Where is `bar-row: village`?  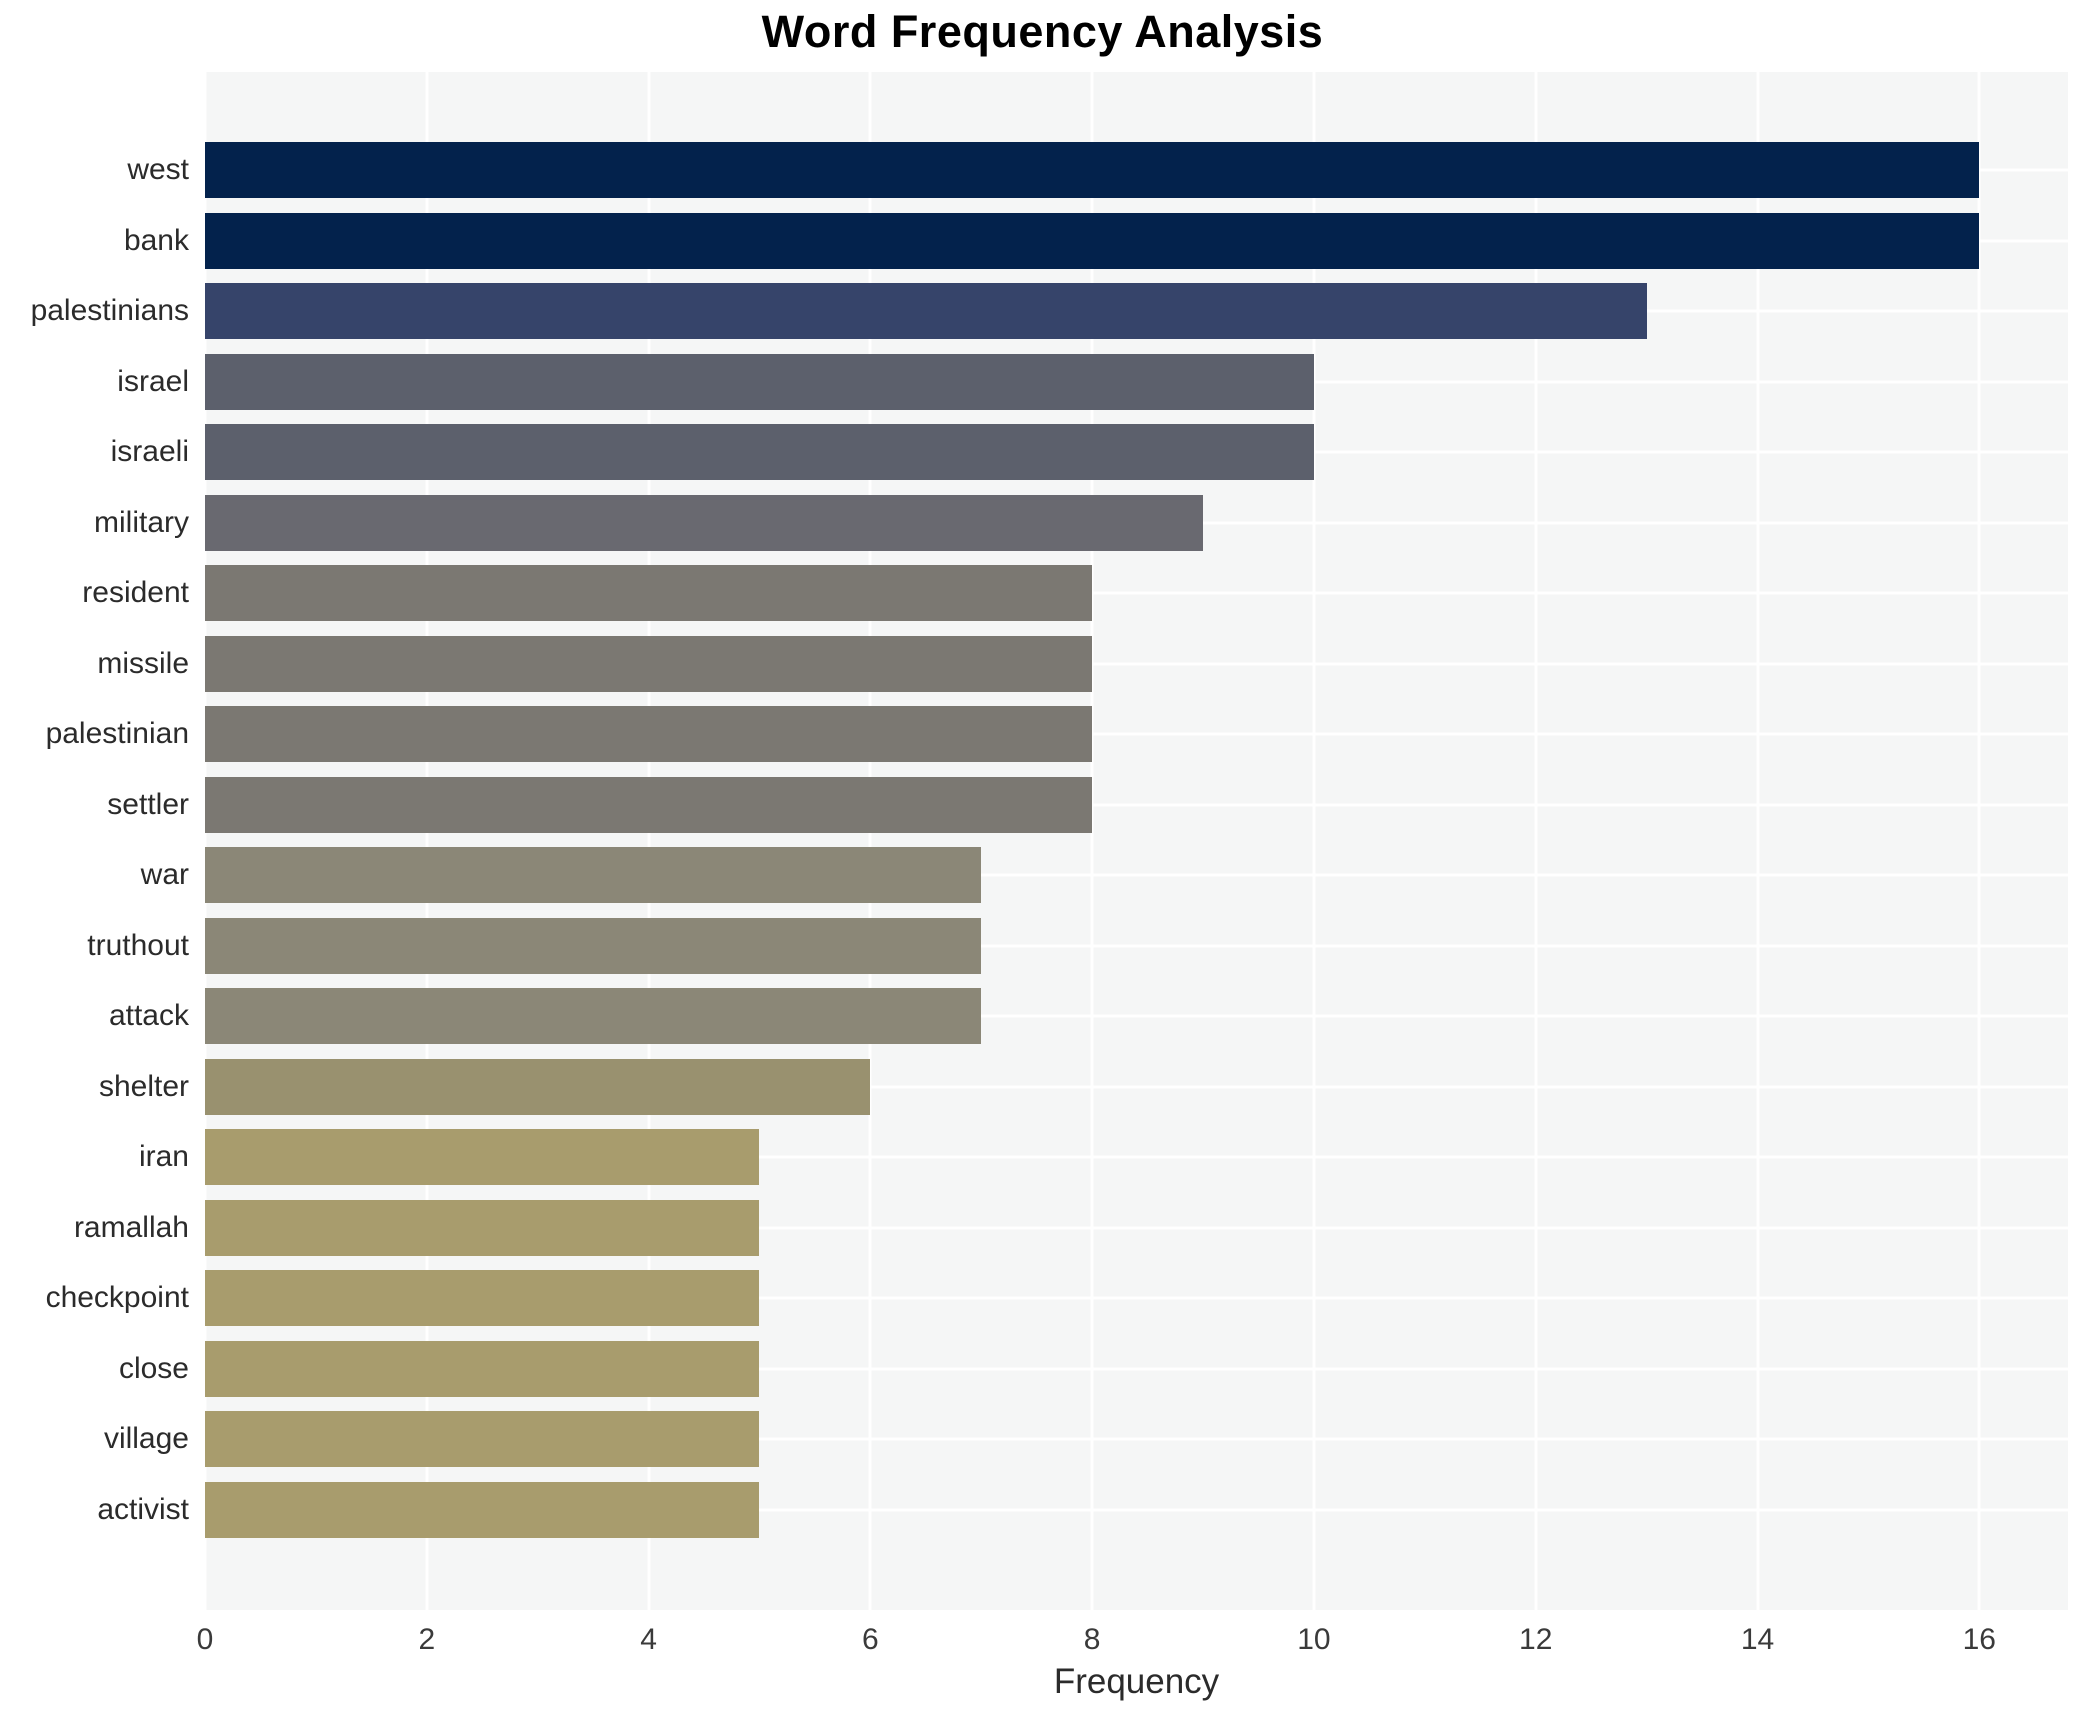
bar-row: village is located at coordinates (1086, 1439).